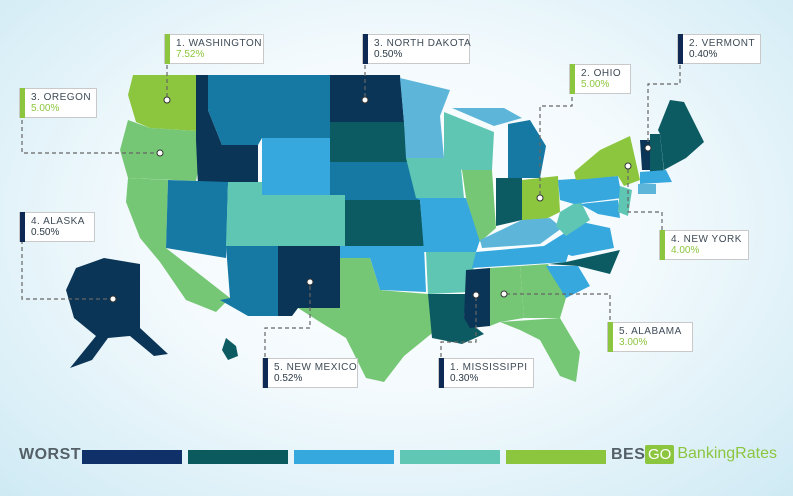 The image size is (793, 496). I want to click on callout-new-york: 4. NEW YORK 4.00%, so click(704, 245).